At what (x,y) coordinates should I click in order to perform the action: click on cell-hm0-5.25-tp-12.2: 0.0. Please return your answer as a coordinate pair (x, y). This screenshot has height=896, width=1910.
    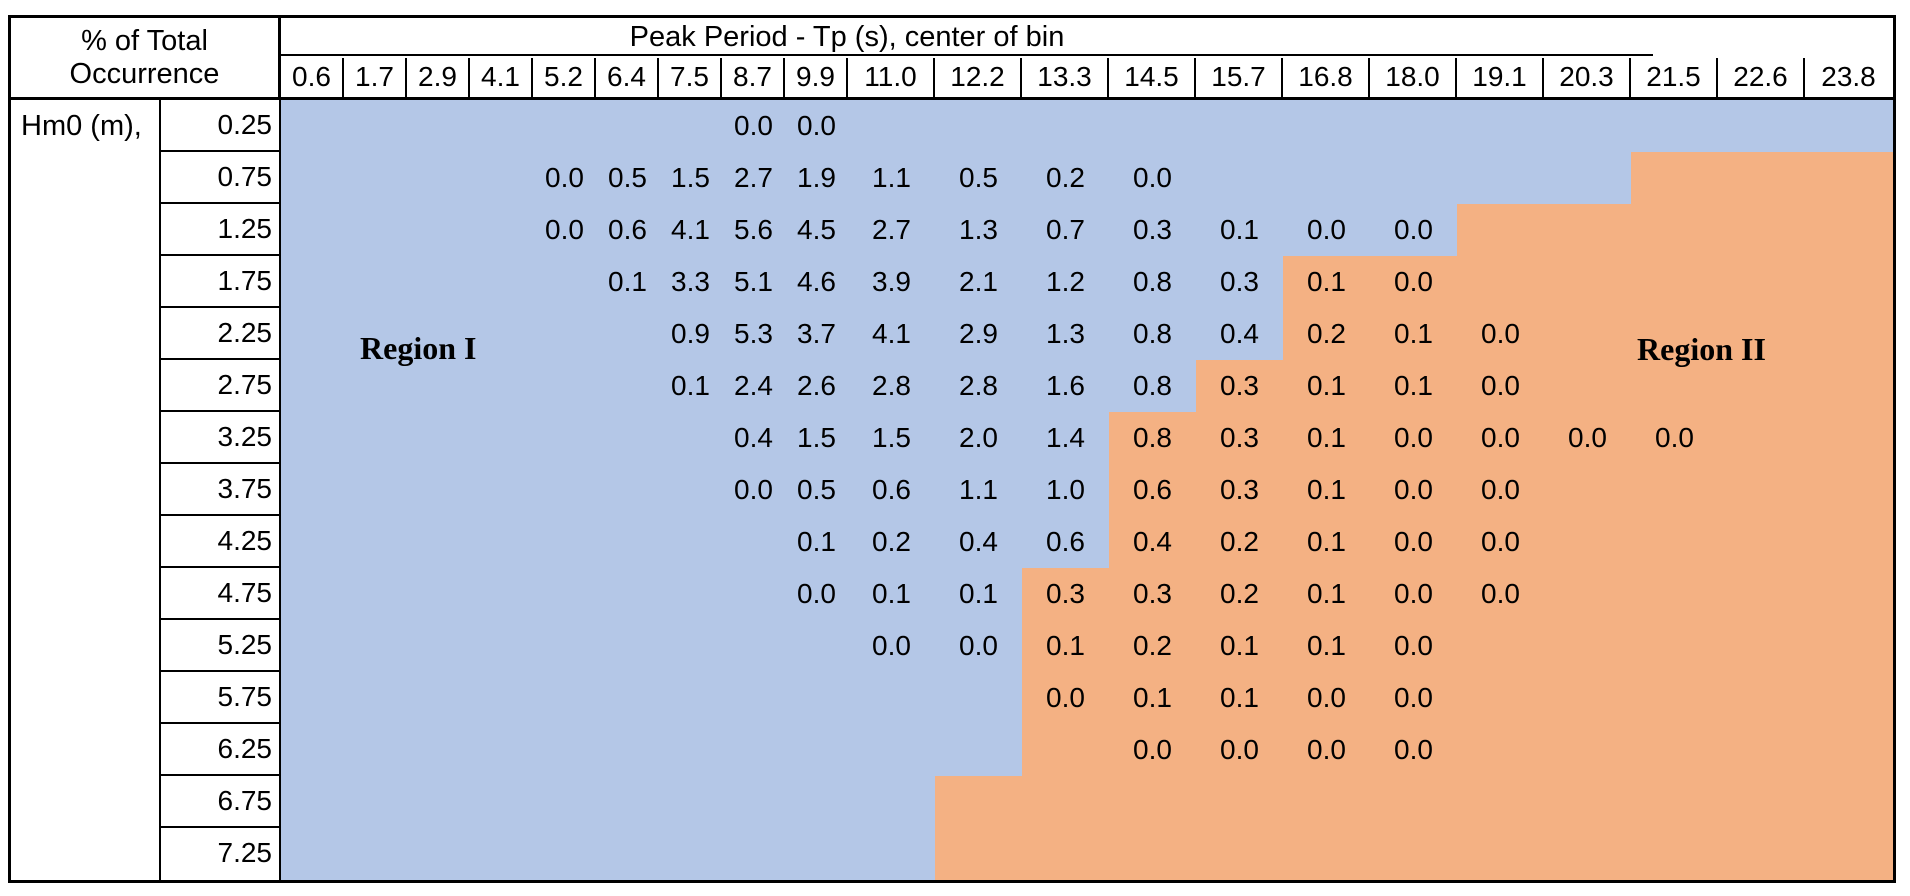
    Looking at the image, I should click on (978, 646).